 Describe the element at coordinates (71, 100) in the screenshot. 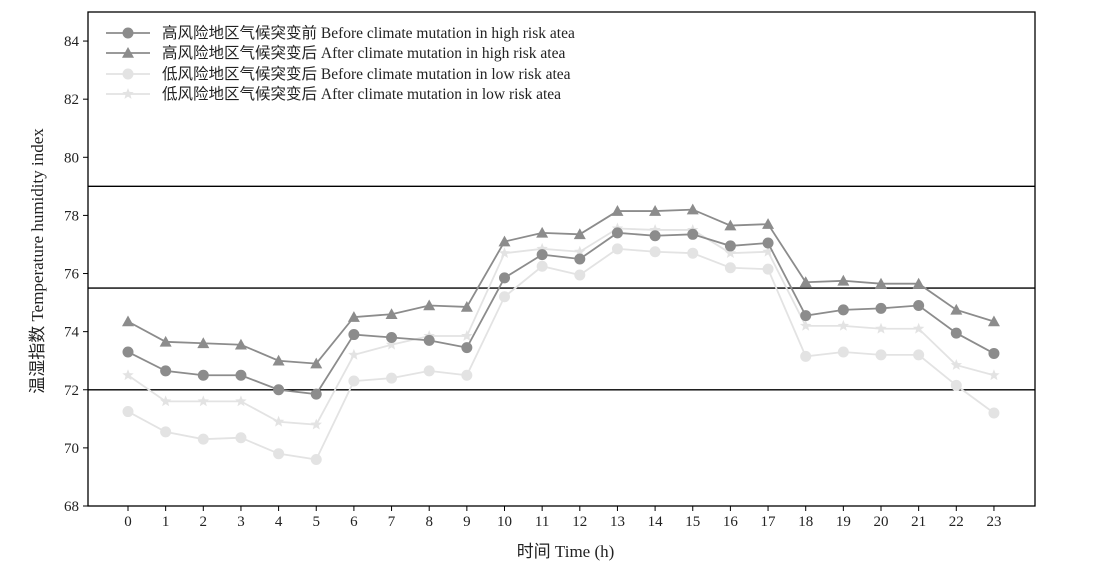

I see `y-tick-label: 82` at that location.